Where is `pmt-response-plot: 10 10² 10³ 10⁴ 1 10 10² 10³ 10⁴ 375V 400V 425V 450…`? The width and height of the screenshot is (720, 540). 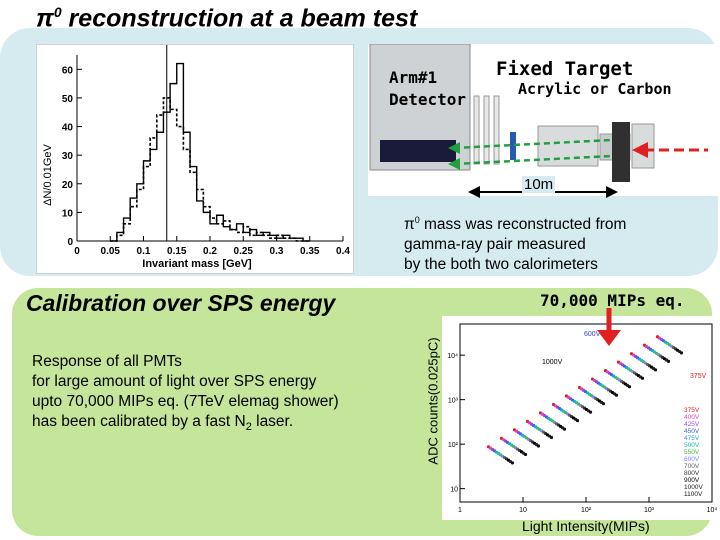 pmt-response-plot: 10 10² 10³ 10⁴ 1 10 10² 10³ 10⁴ 375V 400V 425V 450… is located at coordinates (581, 418).